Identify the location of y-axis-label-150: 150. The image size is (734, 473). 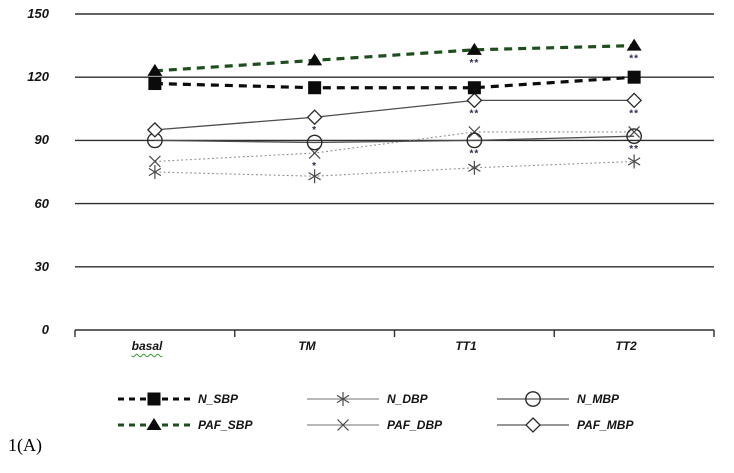
(38, 13).